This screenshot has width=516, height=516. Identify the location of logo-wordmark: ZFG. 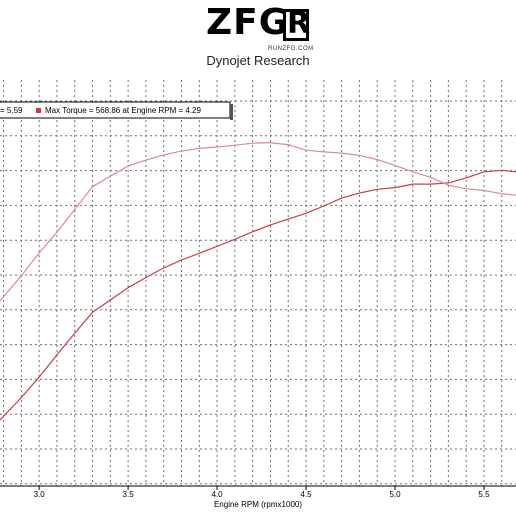
(248, 22).